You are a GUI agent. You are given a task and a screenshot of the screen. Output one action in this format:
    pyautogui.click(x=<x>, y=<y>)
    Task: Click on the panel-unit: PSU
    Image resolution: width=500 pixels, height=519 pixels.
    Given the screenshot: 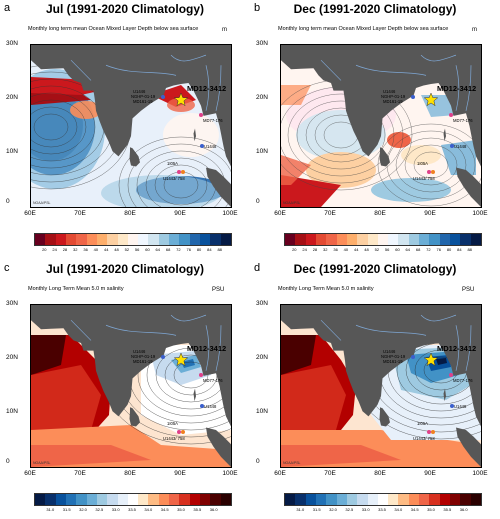 What is the action you would take?
    pyautogui.click(x=218, y=290)
    